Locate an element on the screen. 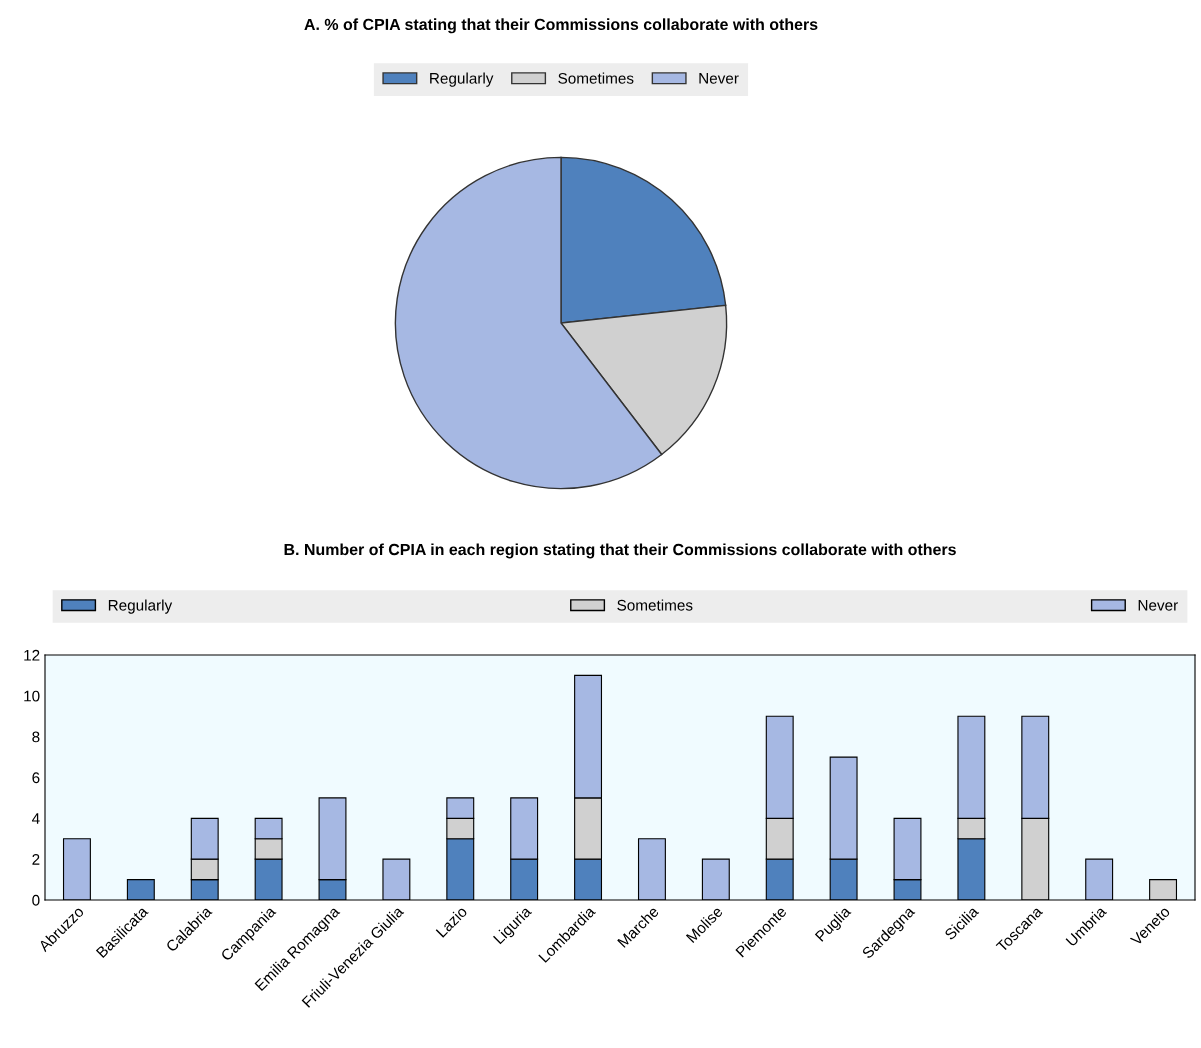 Image resolution: width=1201 pixels, height=1048 pixels. chart-title: A. % of CPIA stating that their Commissions collaborate with others is located at coordinates (561, 26).